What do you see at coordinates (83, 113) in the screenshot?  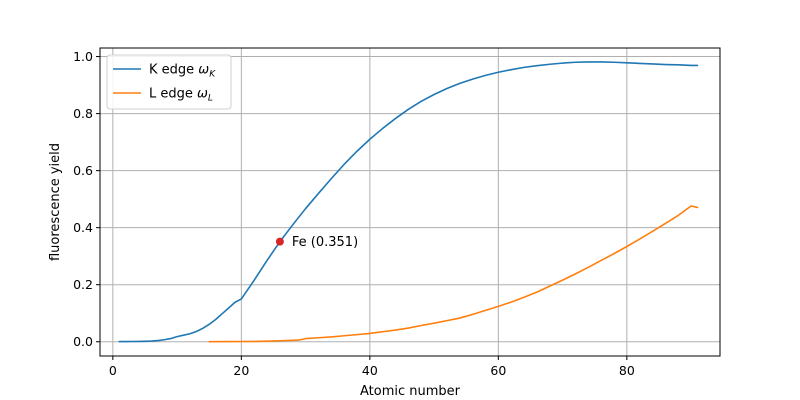 I see `y-tick-label: 0.8` at bounding box center [83, 113].